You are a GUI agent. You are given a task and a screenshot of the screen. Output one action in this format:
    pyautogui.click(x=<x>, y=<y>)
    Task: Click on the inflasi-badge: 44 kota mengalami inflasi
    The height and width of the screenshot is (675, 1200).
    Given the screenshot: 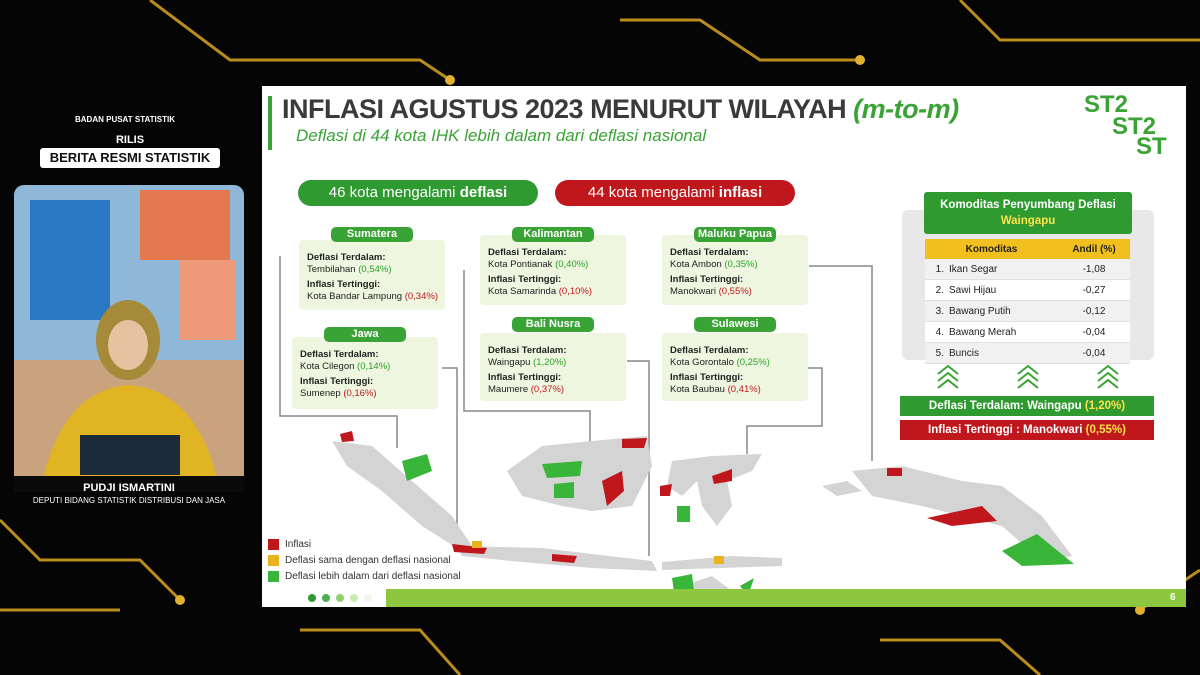 What is the action you would take?
    pyautogui.click(x=675, y=193)
    